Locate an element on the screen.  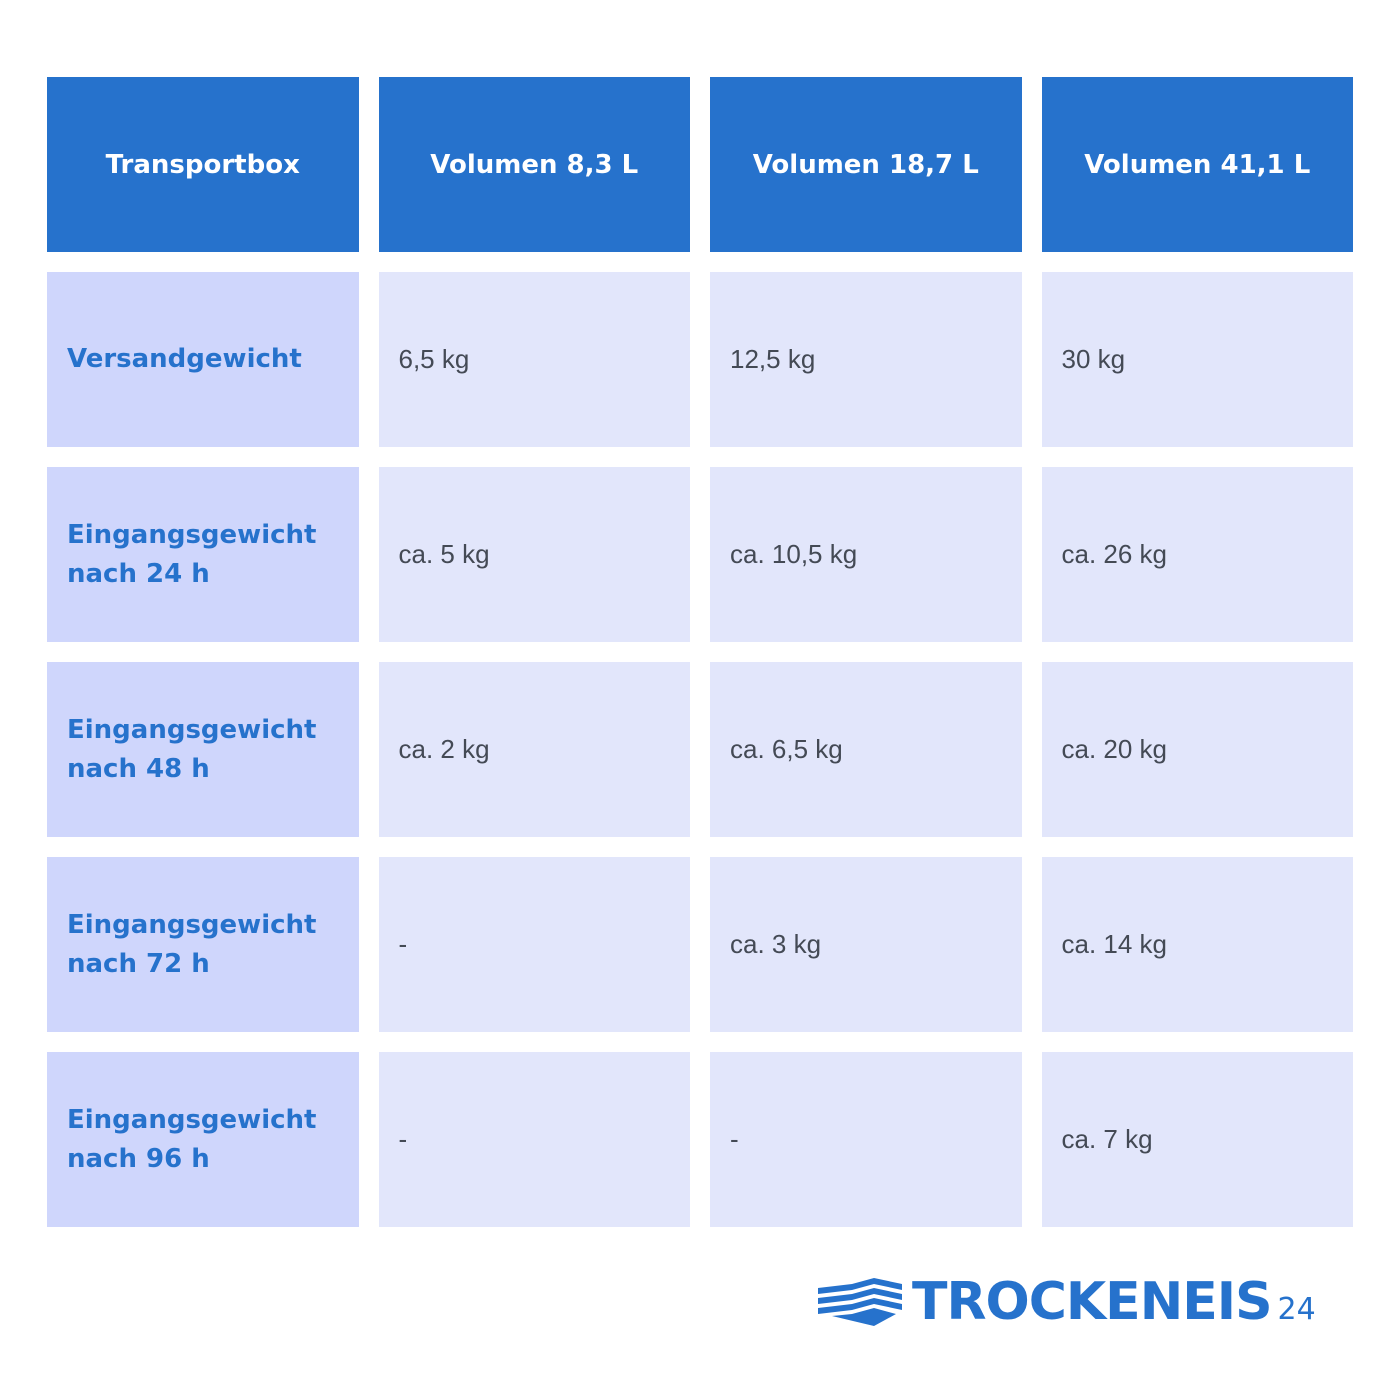
value-cell-text: ca. 2 kg is located at coordinates (444, 749).